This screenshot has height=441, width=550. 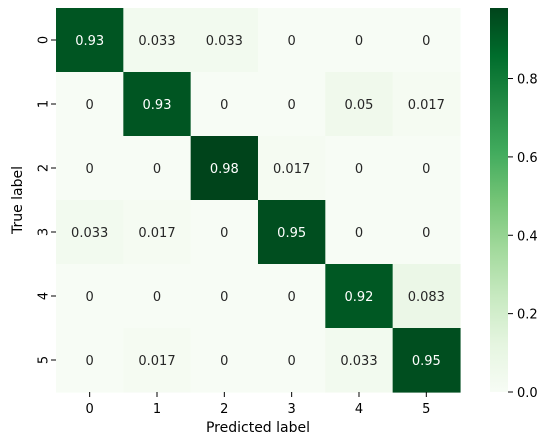 I want to click on cell-value-label: 0.98, so click(x=224, y=169).